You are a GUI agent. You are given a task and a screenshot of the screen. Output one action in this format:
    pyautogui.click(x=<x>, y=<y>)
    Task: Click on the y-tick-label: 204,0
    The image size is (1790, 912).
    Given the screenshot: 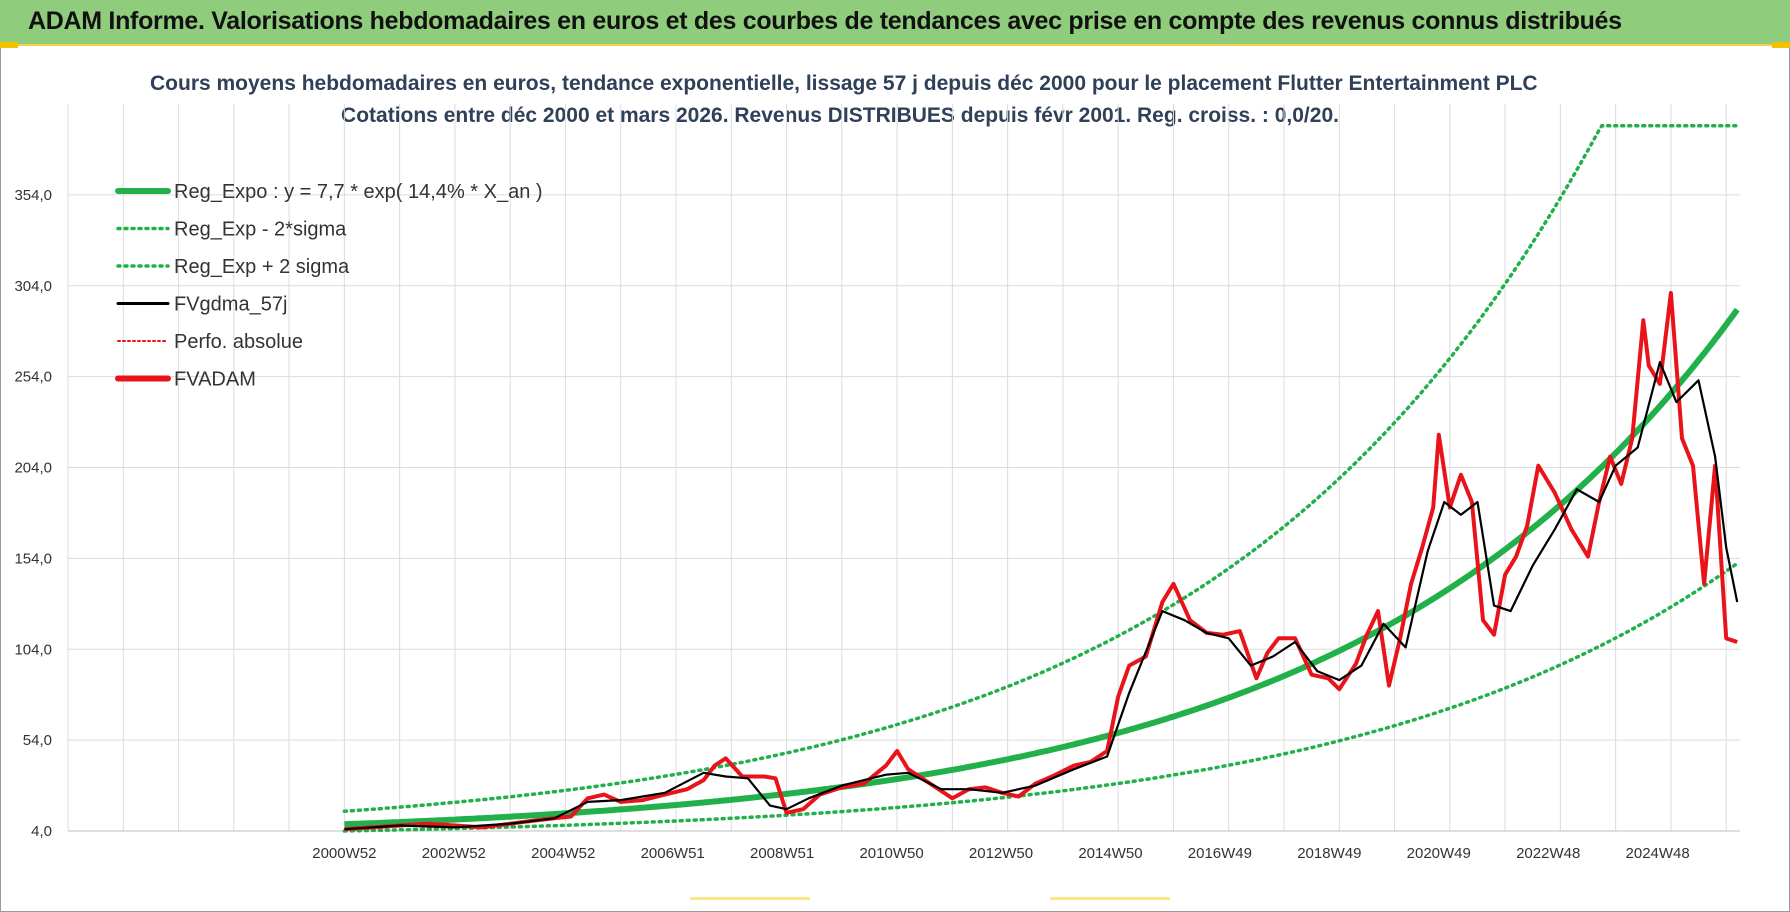 What is the action you would take?
    pyautogui.click(x=33, y=468)
    